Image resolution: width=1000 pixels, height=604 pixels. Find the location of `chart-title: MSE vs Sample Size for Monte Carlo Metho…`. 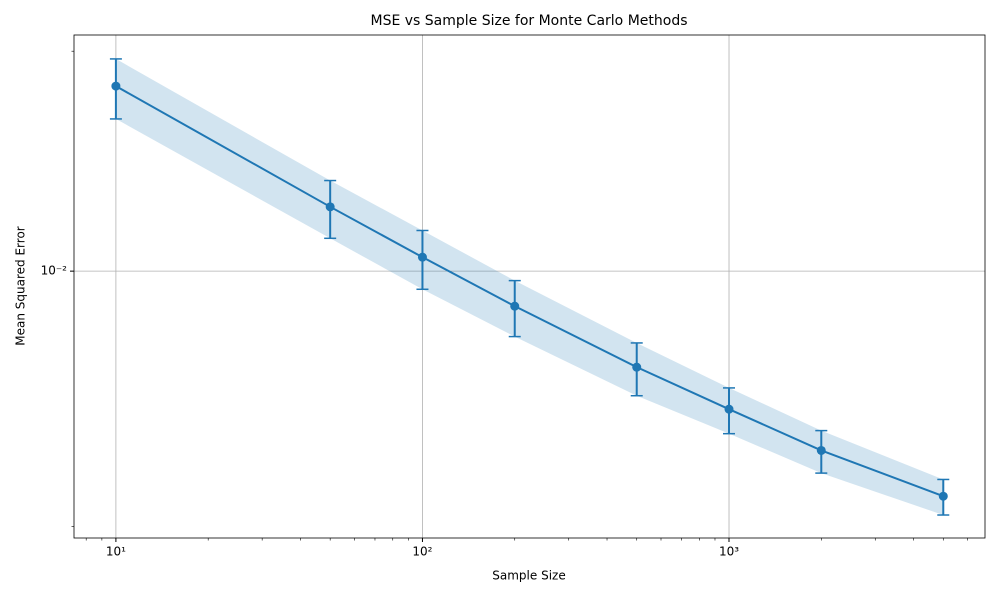

chart-title: MSE vs Sample Size for Monte Carlo Metho… is located at coordinates (528, 21).